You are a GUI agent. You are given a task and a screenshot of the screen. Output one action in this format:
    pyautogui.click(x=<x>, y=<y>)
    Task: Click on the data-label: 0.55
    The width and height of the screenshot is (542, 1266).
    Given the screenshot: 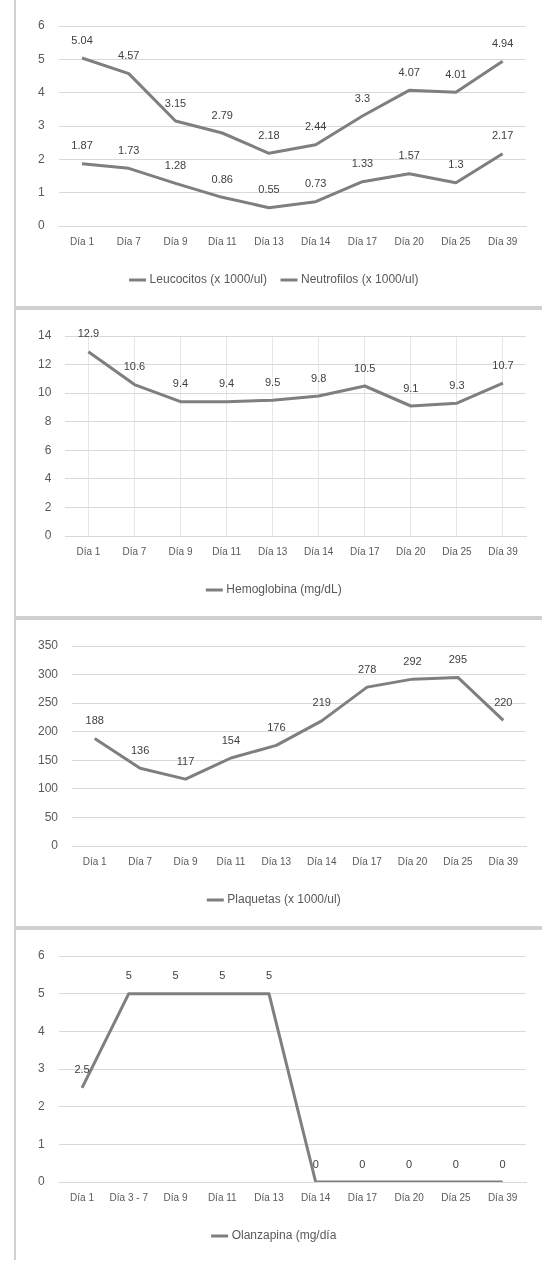 What is the action you would take?
    pyautogui.click(x=269, y=189)
    